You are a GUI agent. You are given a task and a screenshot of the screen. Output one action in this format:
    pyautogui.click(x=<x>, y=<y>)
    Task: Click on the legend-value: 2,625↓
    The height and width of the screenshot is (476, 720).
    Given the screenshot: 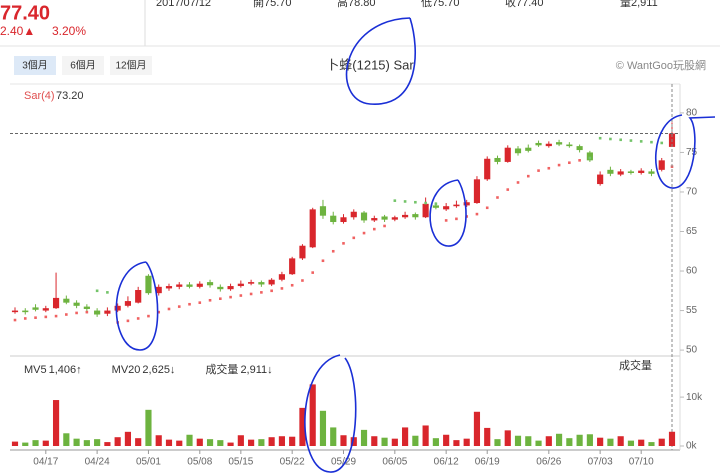 What is the action you would take?
    pyautogui.click(x=158, y=370)
    